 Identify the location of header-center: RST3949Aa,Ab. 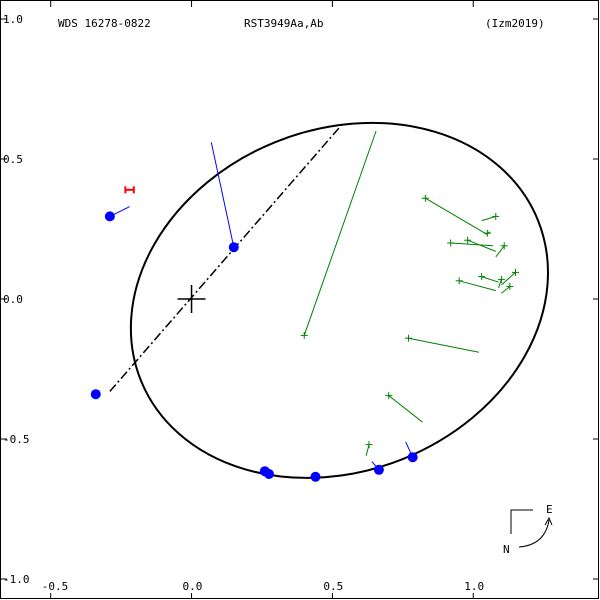
(283, 23).